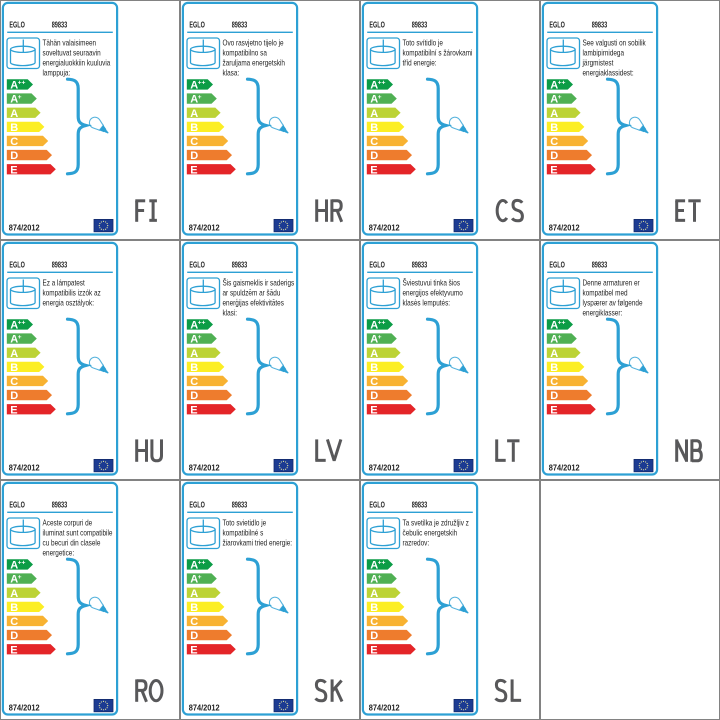  Describe the element at coordinates (430, 533) in the screenshot. I see `svg-text: čebulic energetskih` at that location.